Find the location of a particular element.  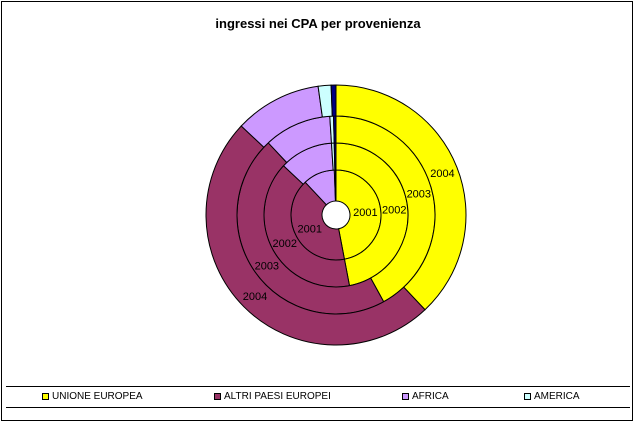

ring-label-2002-altri-paesi-europei: 2002 is located at coordinates (284, 244).